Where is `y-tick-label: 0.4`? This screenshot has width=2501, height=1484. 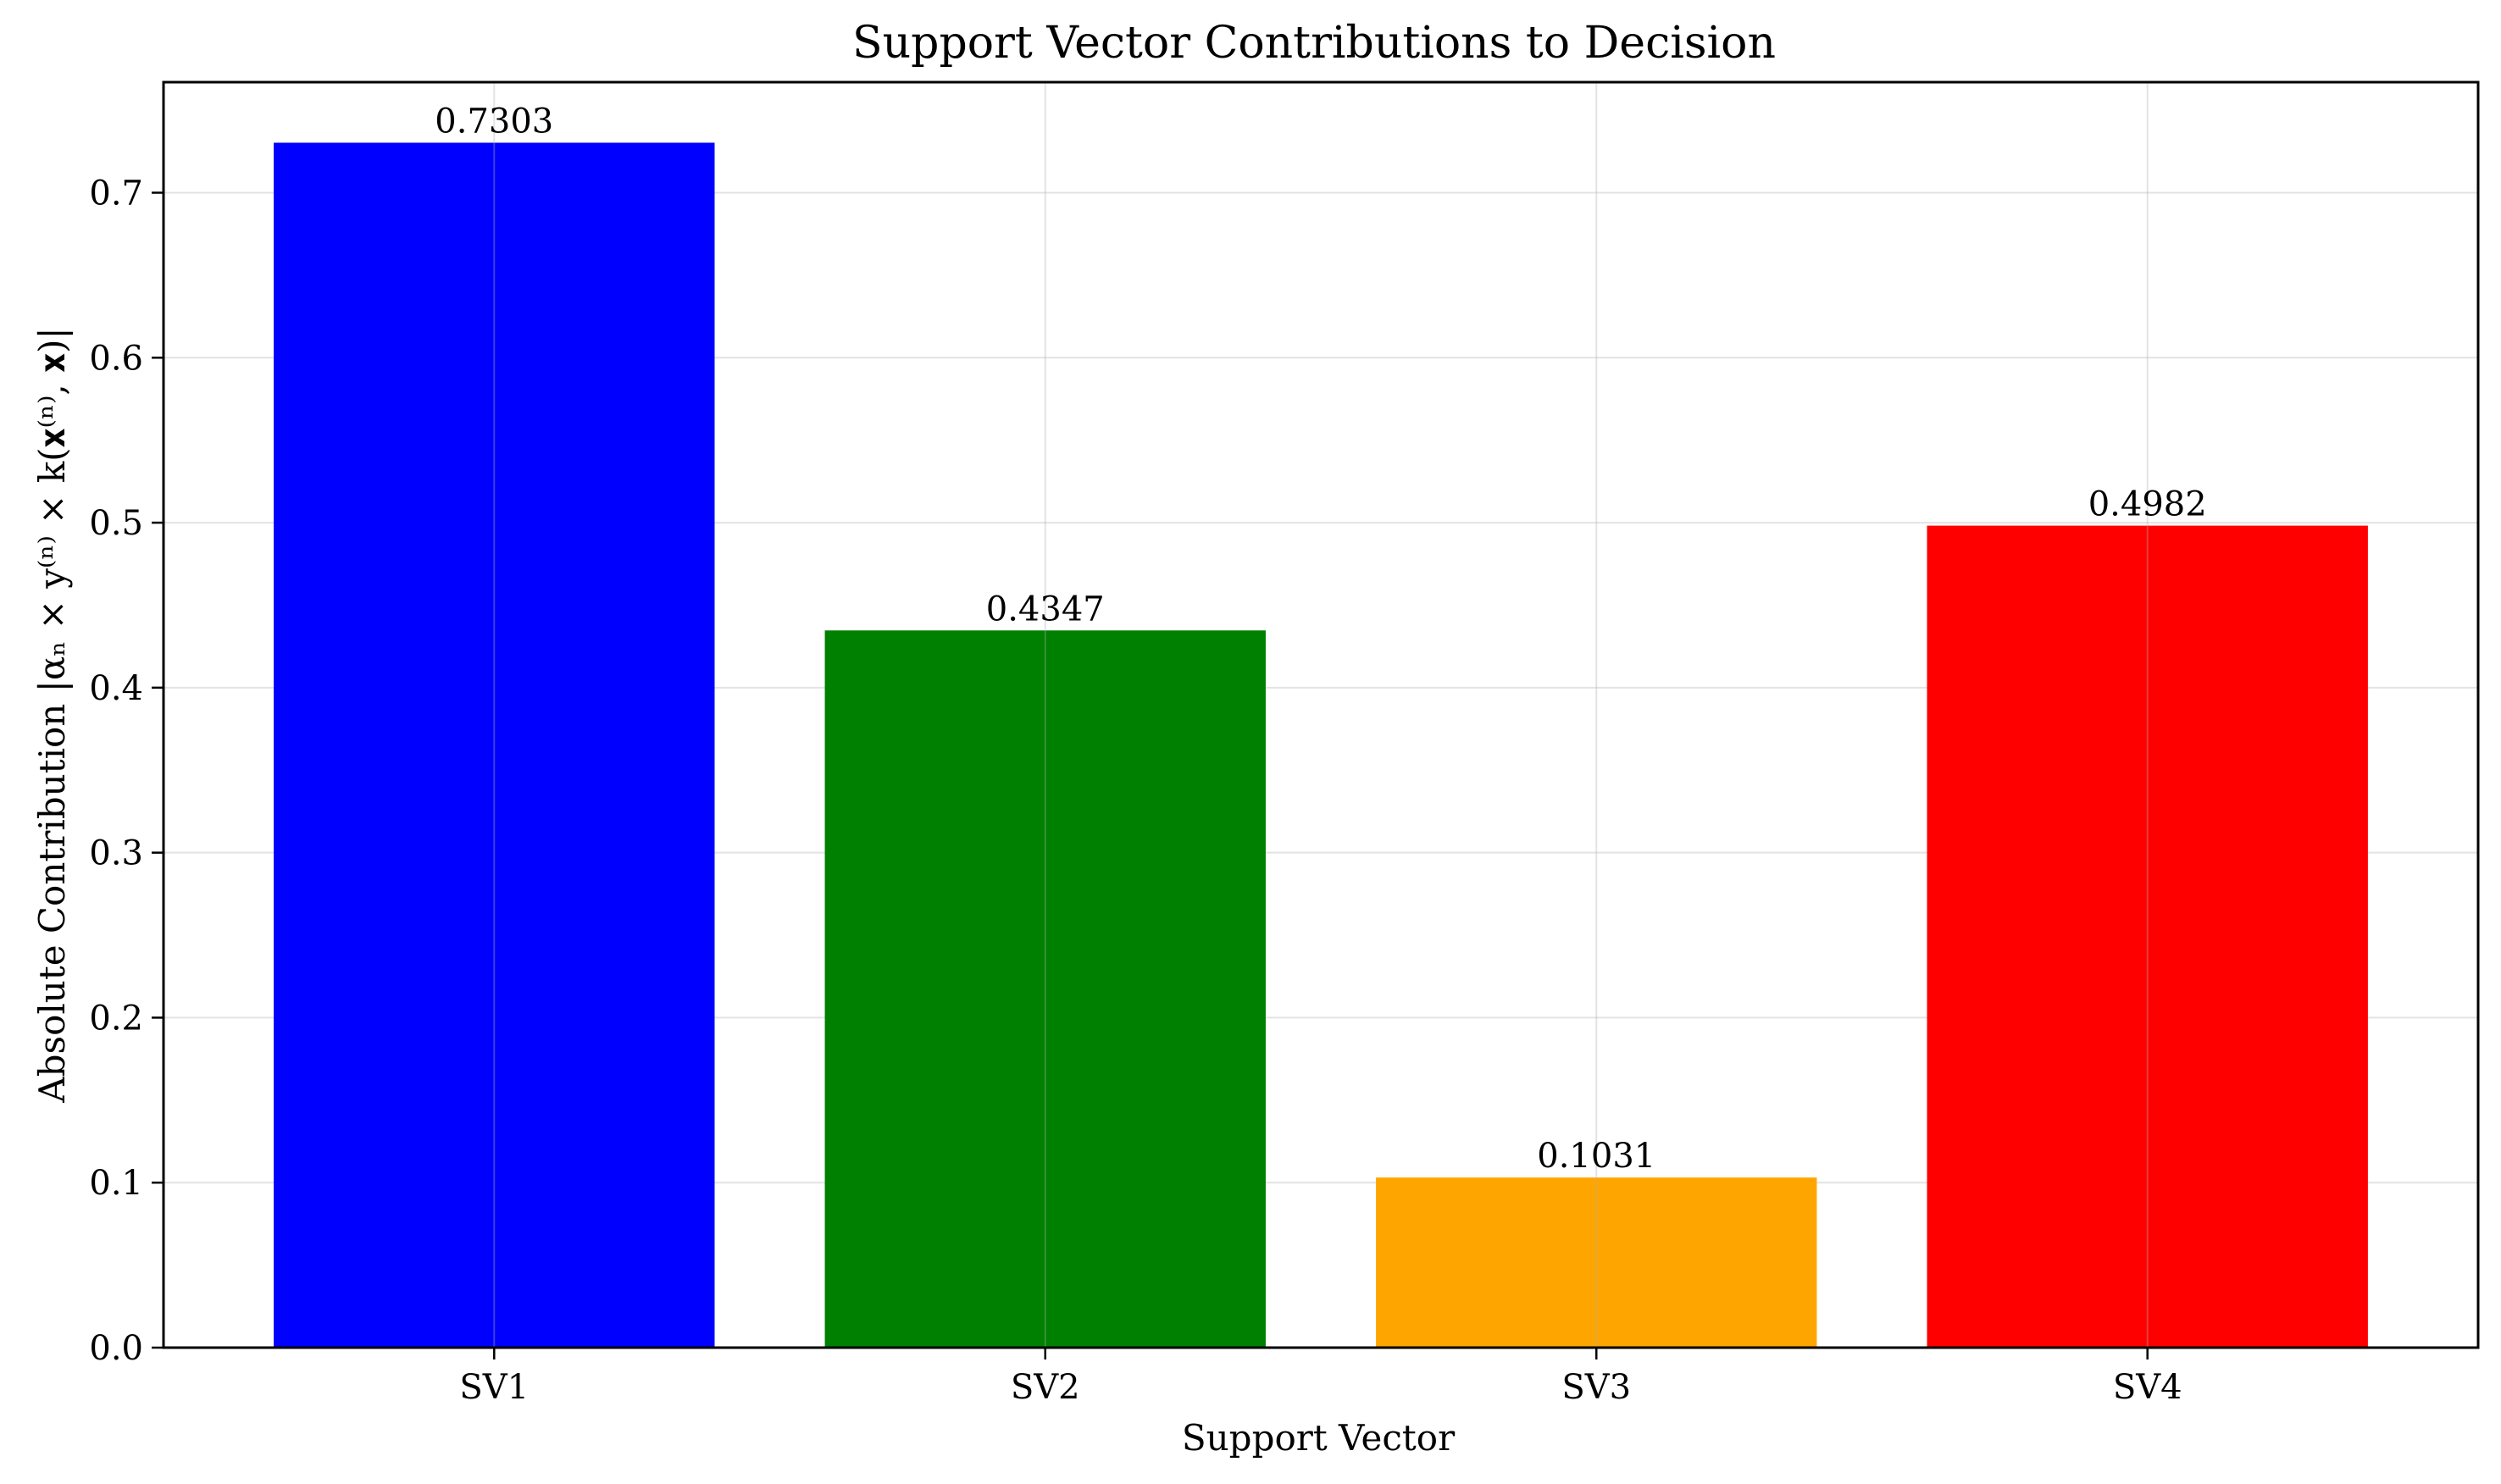 y-tick-label: 0.4 is located at coordinates (116, 688).